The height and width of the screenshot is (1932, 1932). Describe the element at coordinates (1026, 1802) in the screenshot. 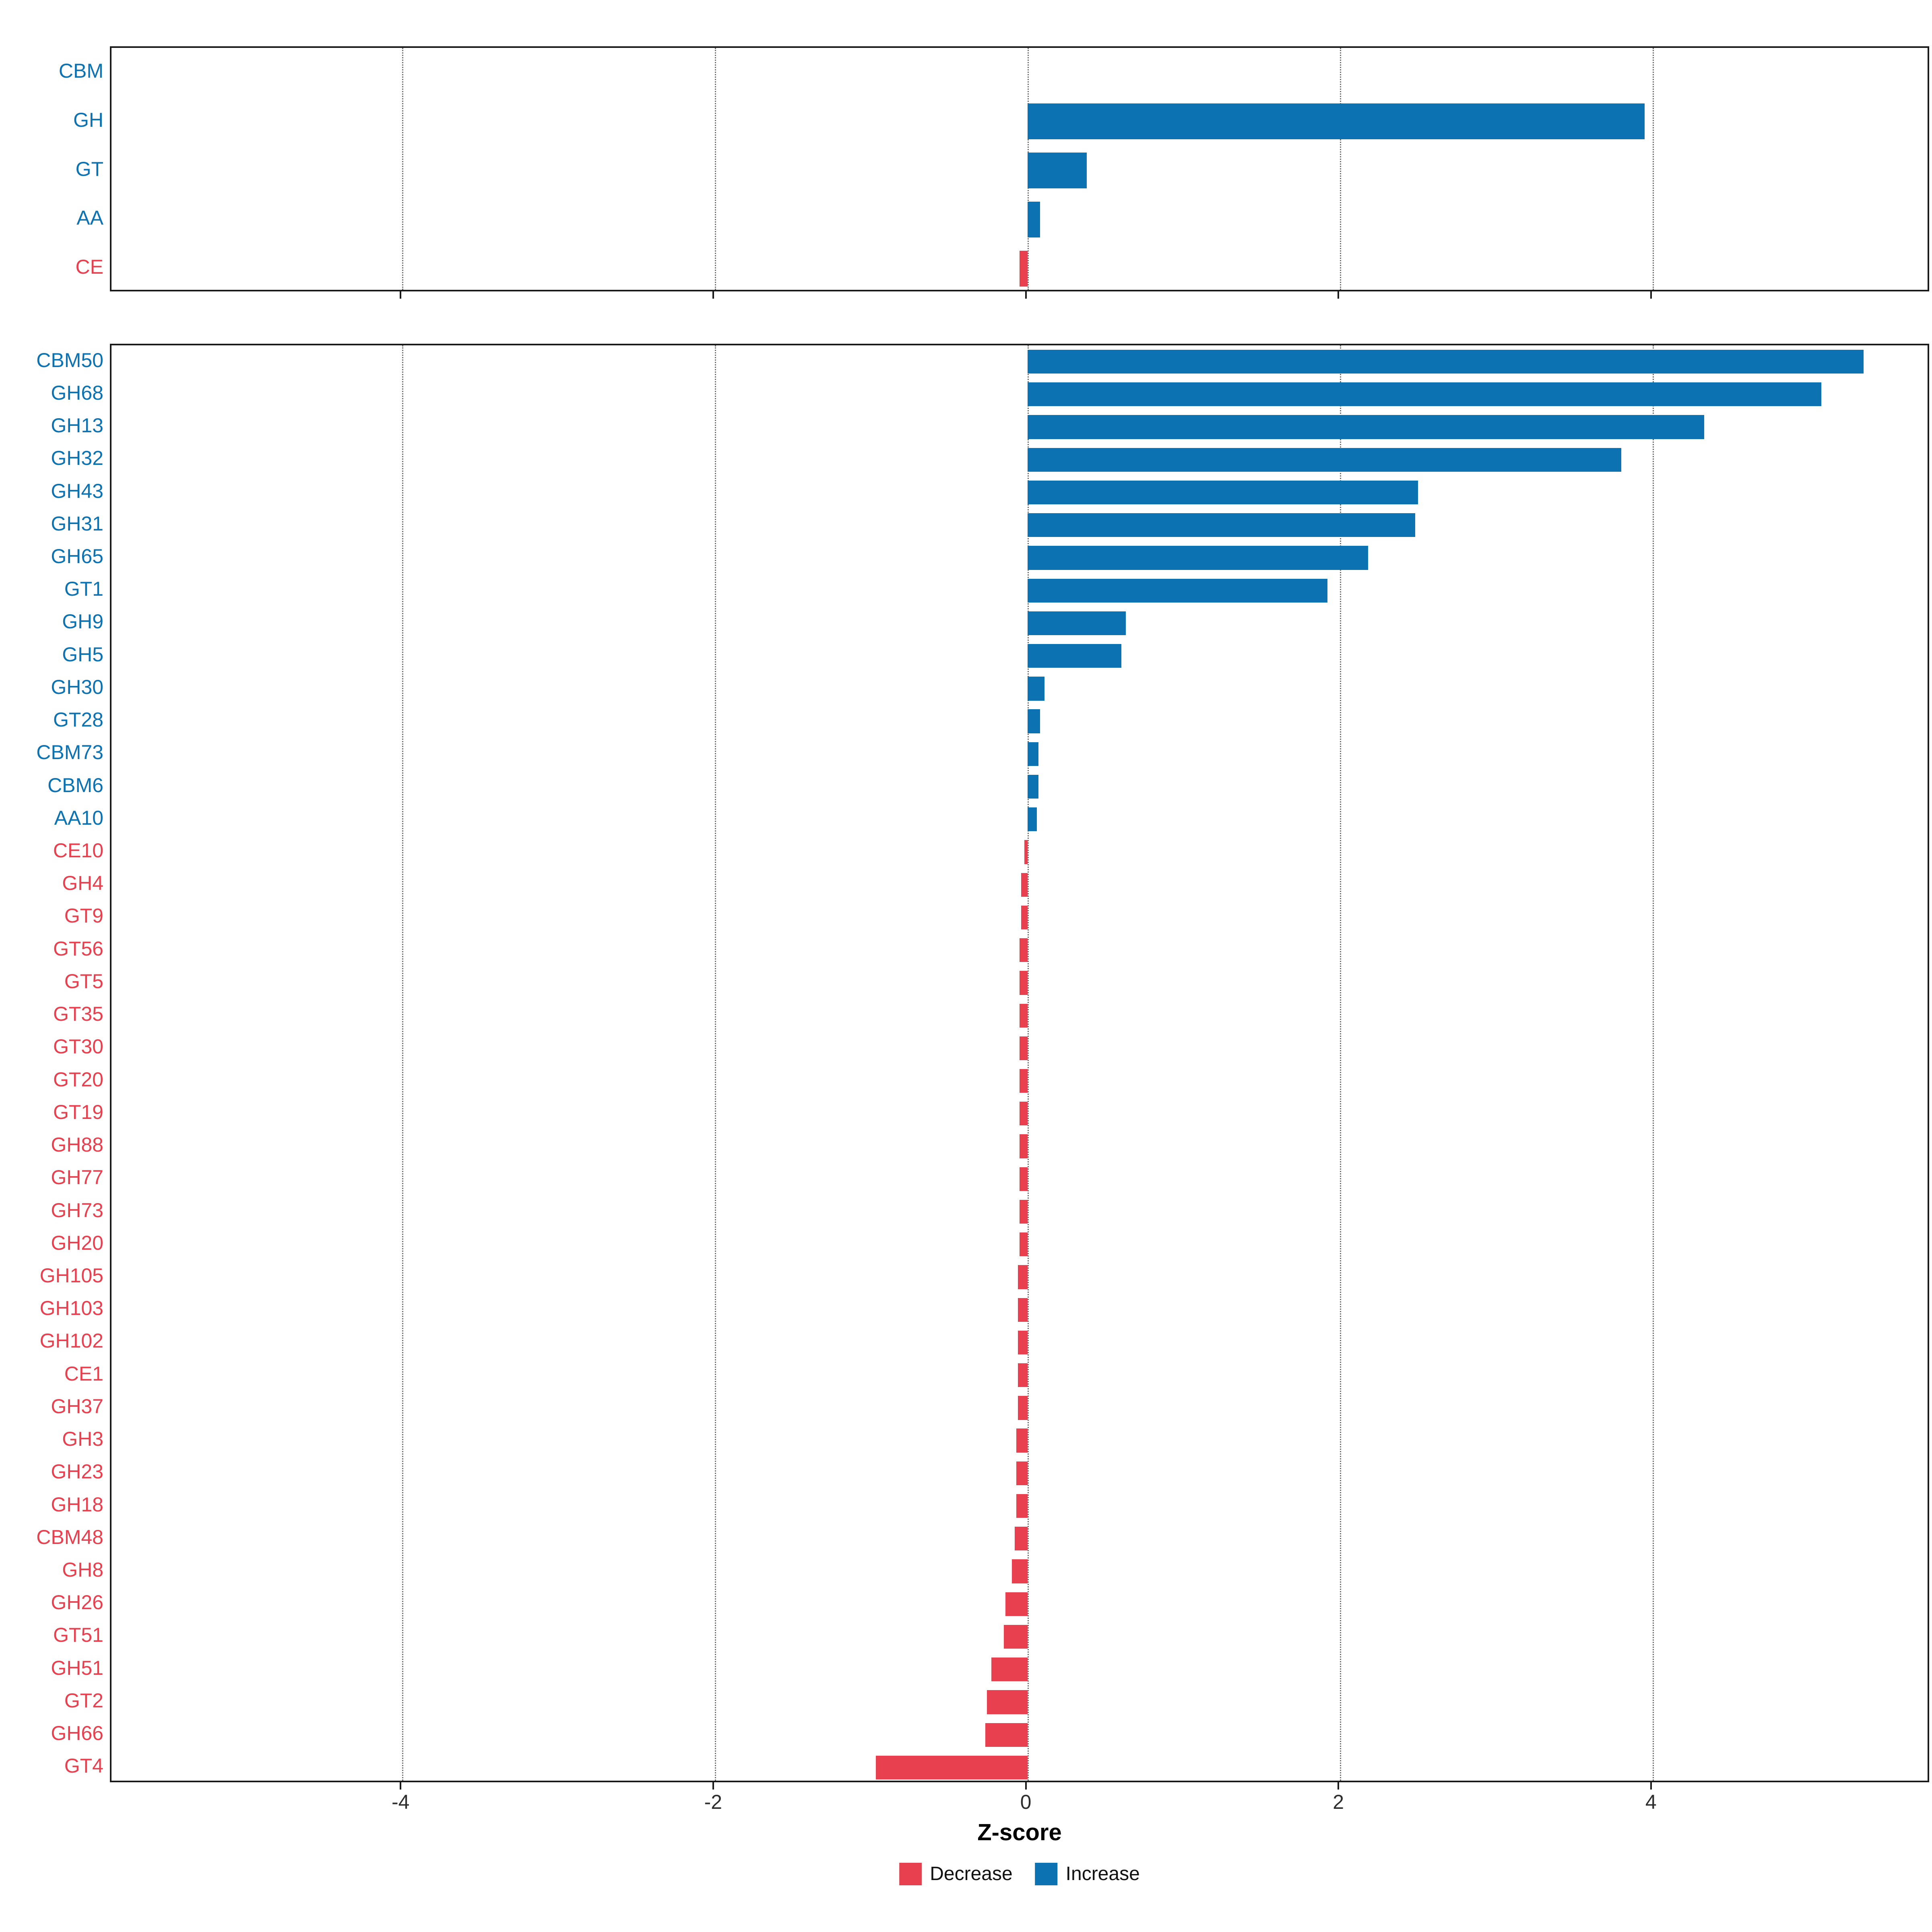

I see `x-tick-label-0: 0` at that location.